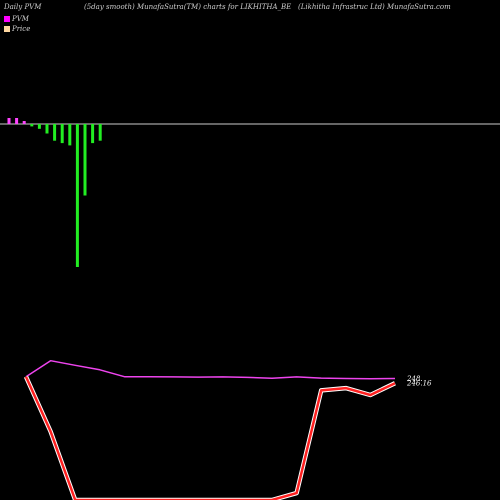 Image resolution: width=500 pixels, height=500 pixels. What do you see at coordinates (23, 7) in the screenshot?
I see `chart-type-label: Daily PVM` at bounding box center [23, 7].